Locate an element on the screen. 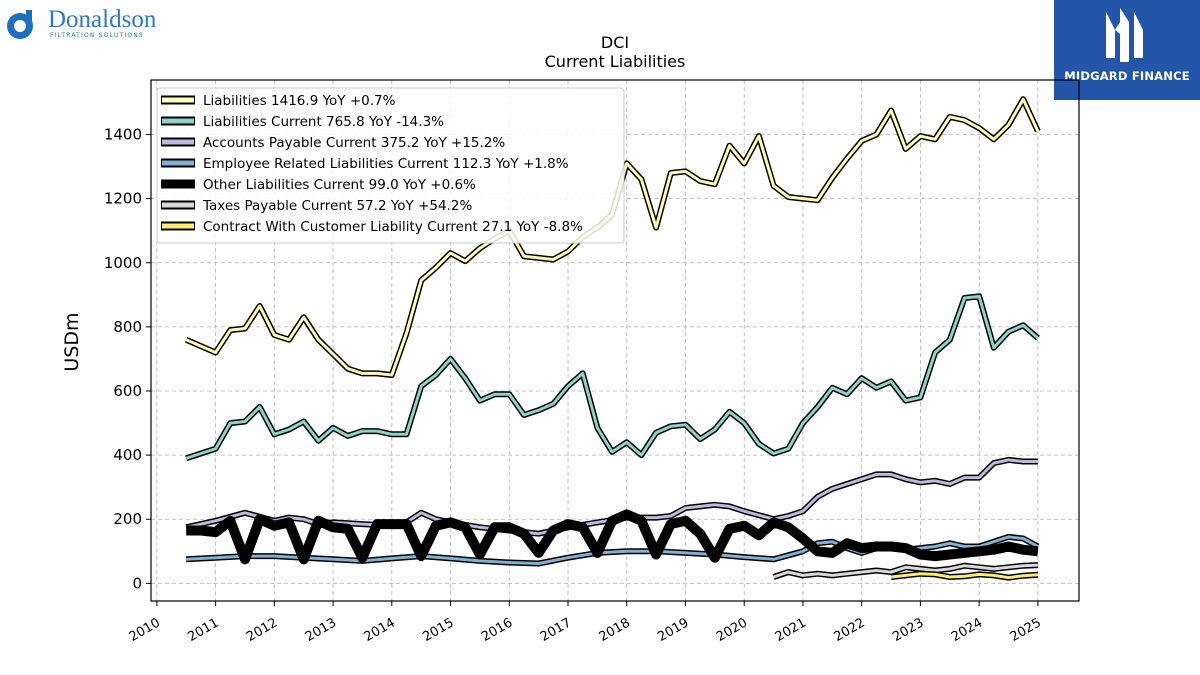 Image resolution: width=1200 pixels, height=675 pixels. legend-box is located at coordinates (390, 165).